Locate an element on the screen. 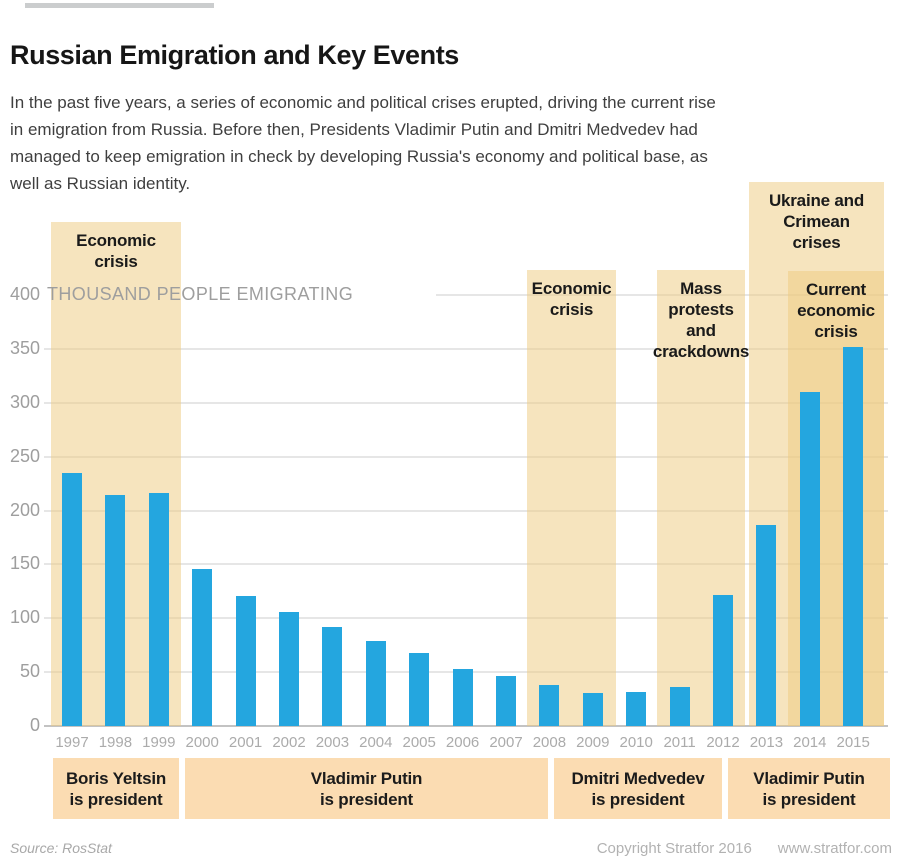 The height and width of the screenshot is (863, 900). bar-2011 is located at coordinates (679, 706).